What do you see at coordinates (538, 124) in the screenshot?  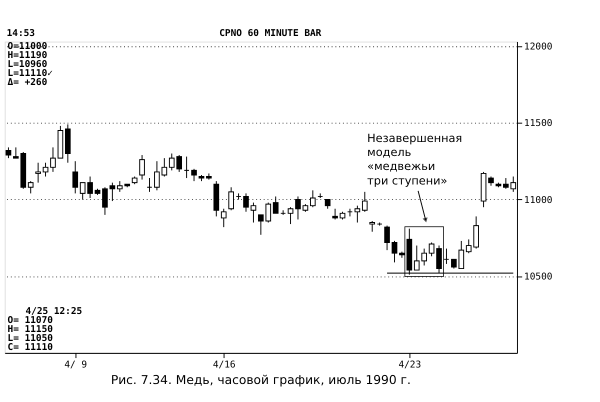 I see `y-tick-label: 11500` at bounding box center [538, 124].